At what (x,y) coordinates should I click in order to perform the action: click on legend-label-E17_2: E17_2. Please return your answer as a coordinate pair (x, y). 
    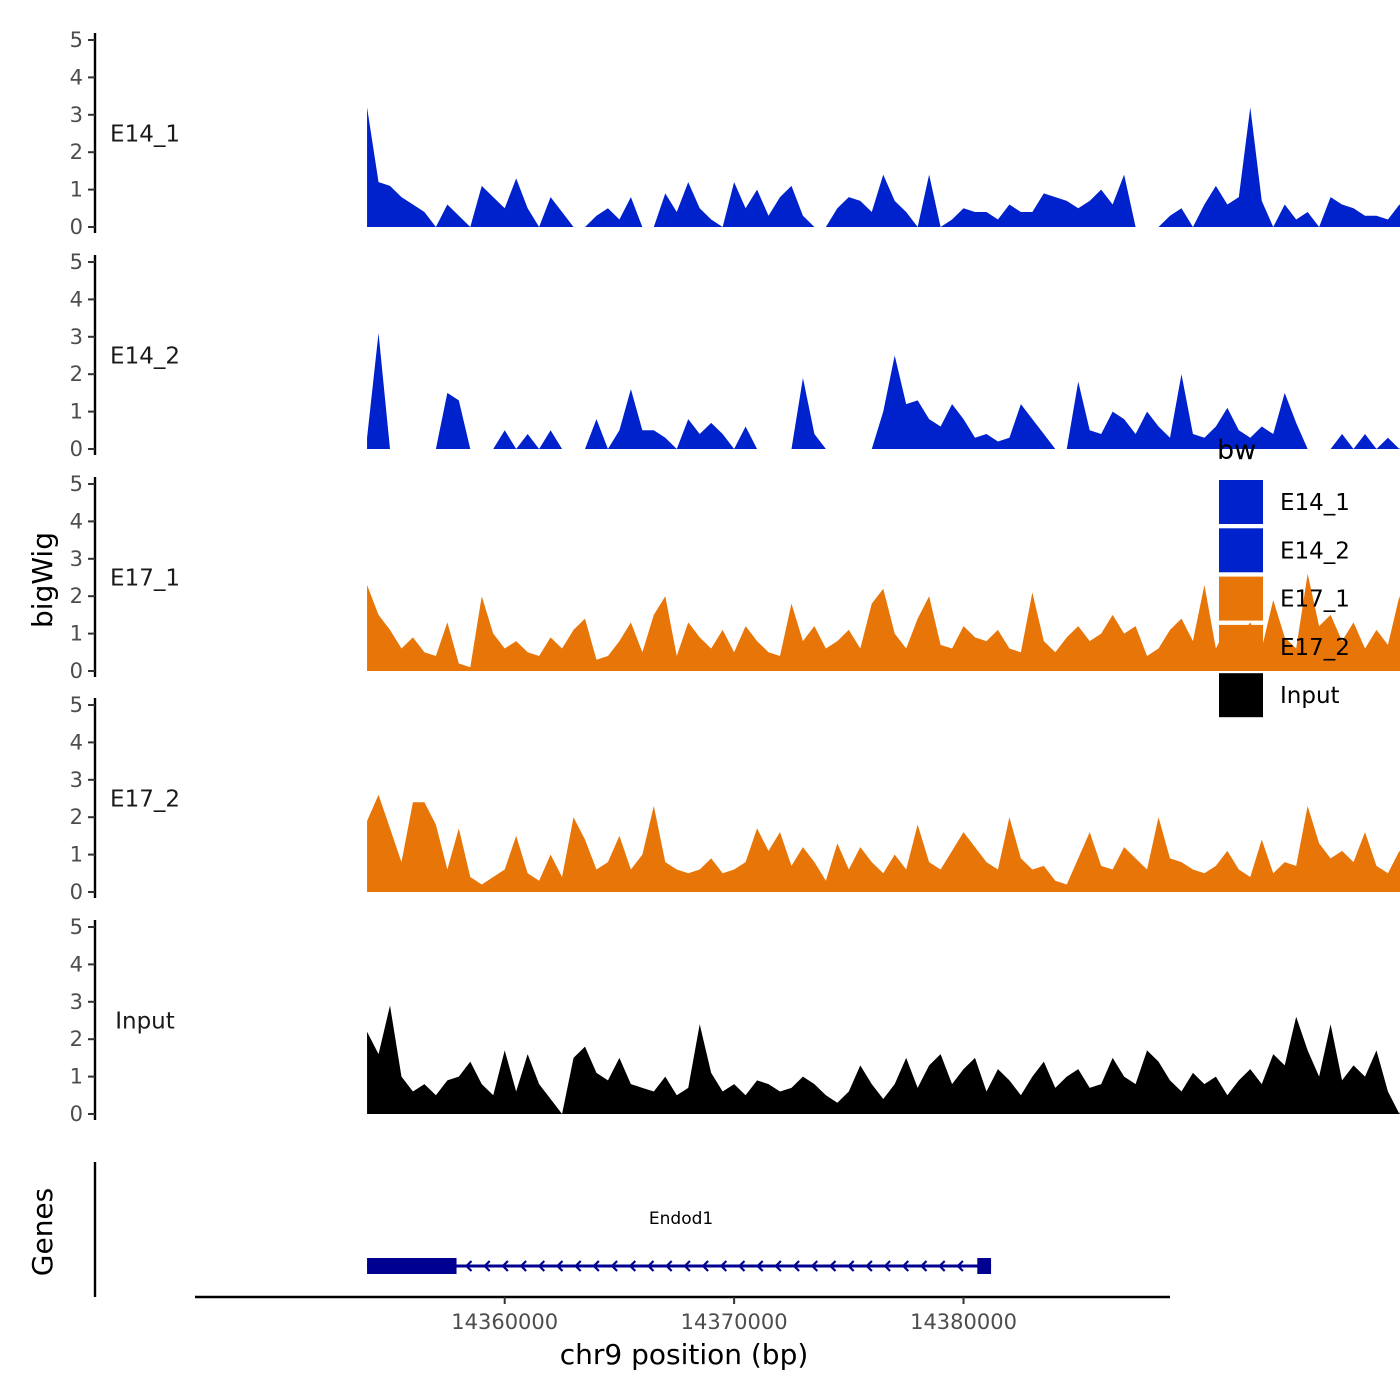
    Looking at the image, I should click on (1315, 648).